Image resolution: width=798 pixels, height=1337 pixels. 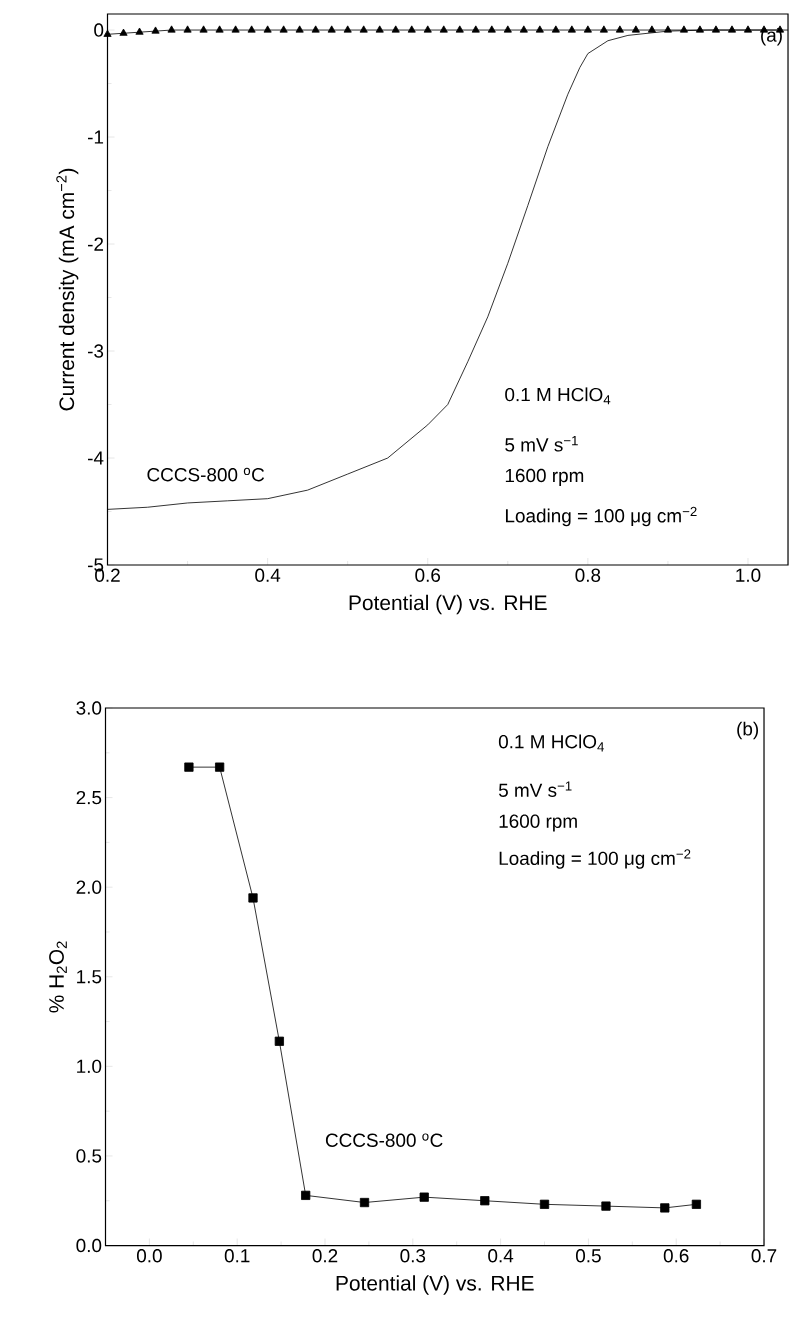 What do you see at coordinates (588, 575) in the screenshot?
I see `x-tick-label: 0.8` at bounding box center [588, 575].